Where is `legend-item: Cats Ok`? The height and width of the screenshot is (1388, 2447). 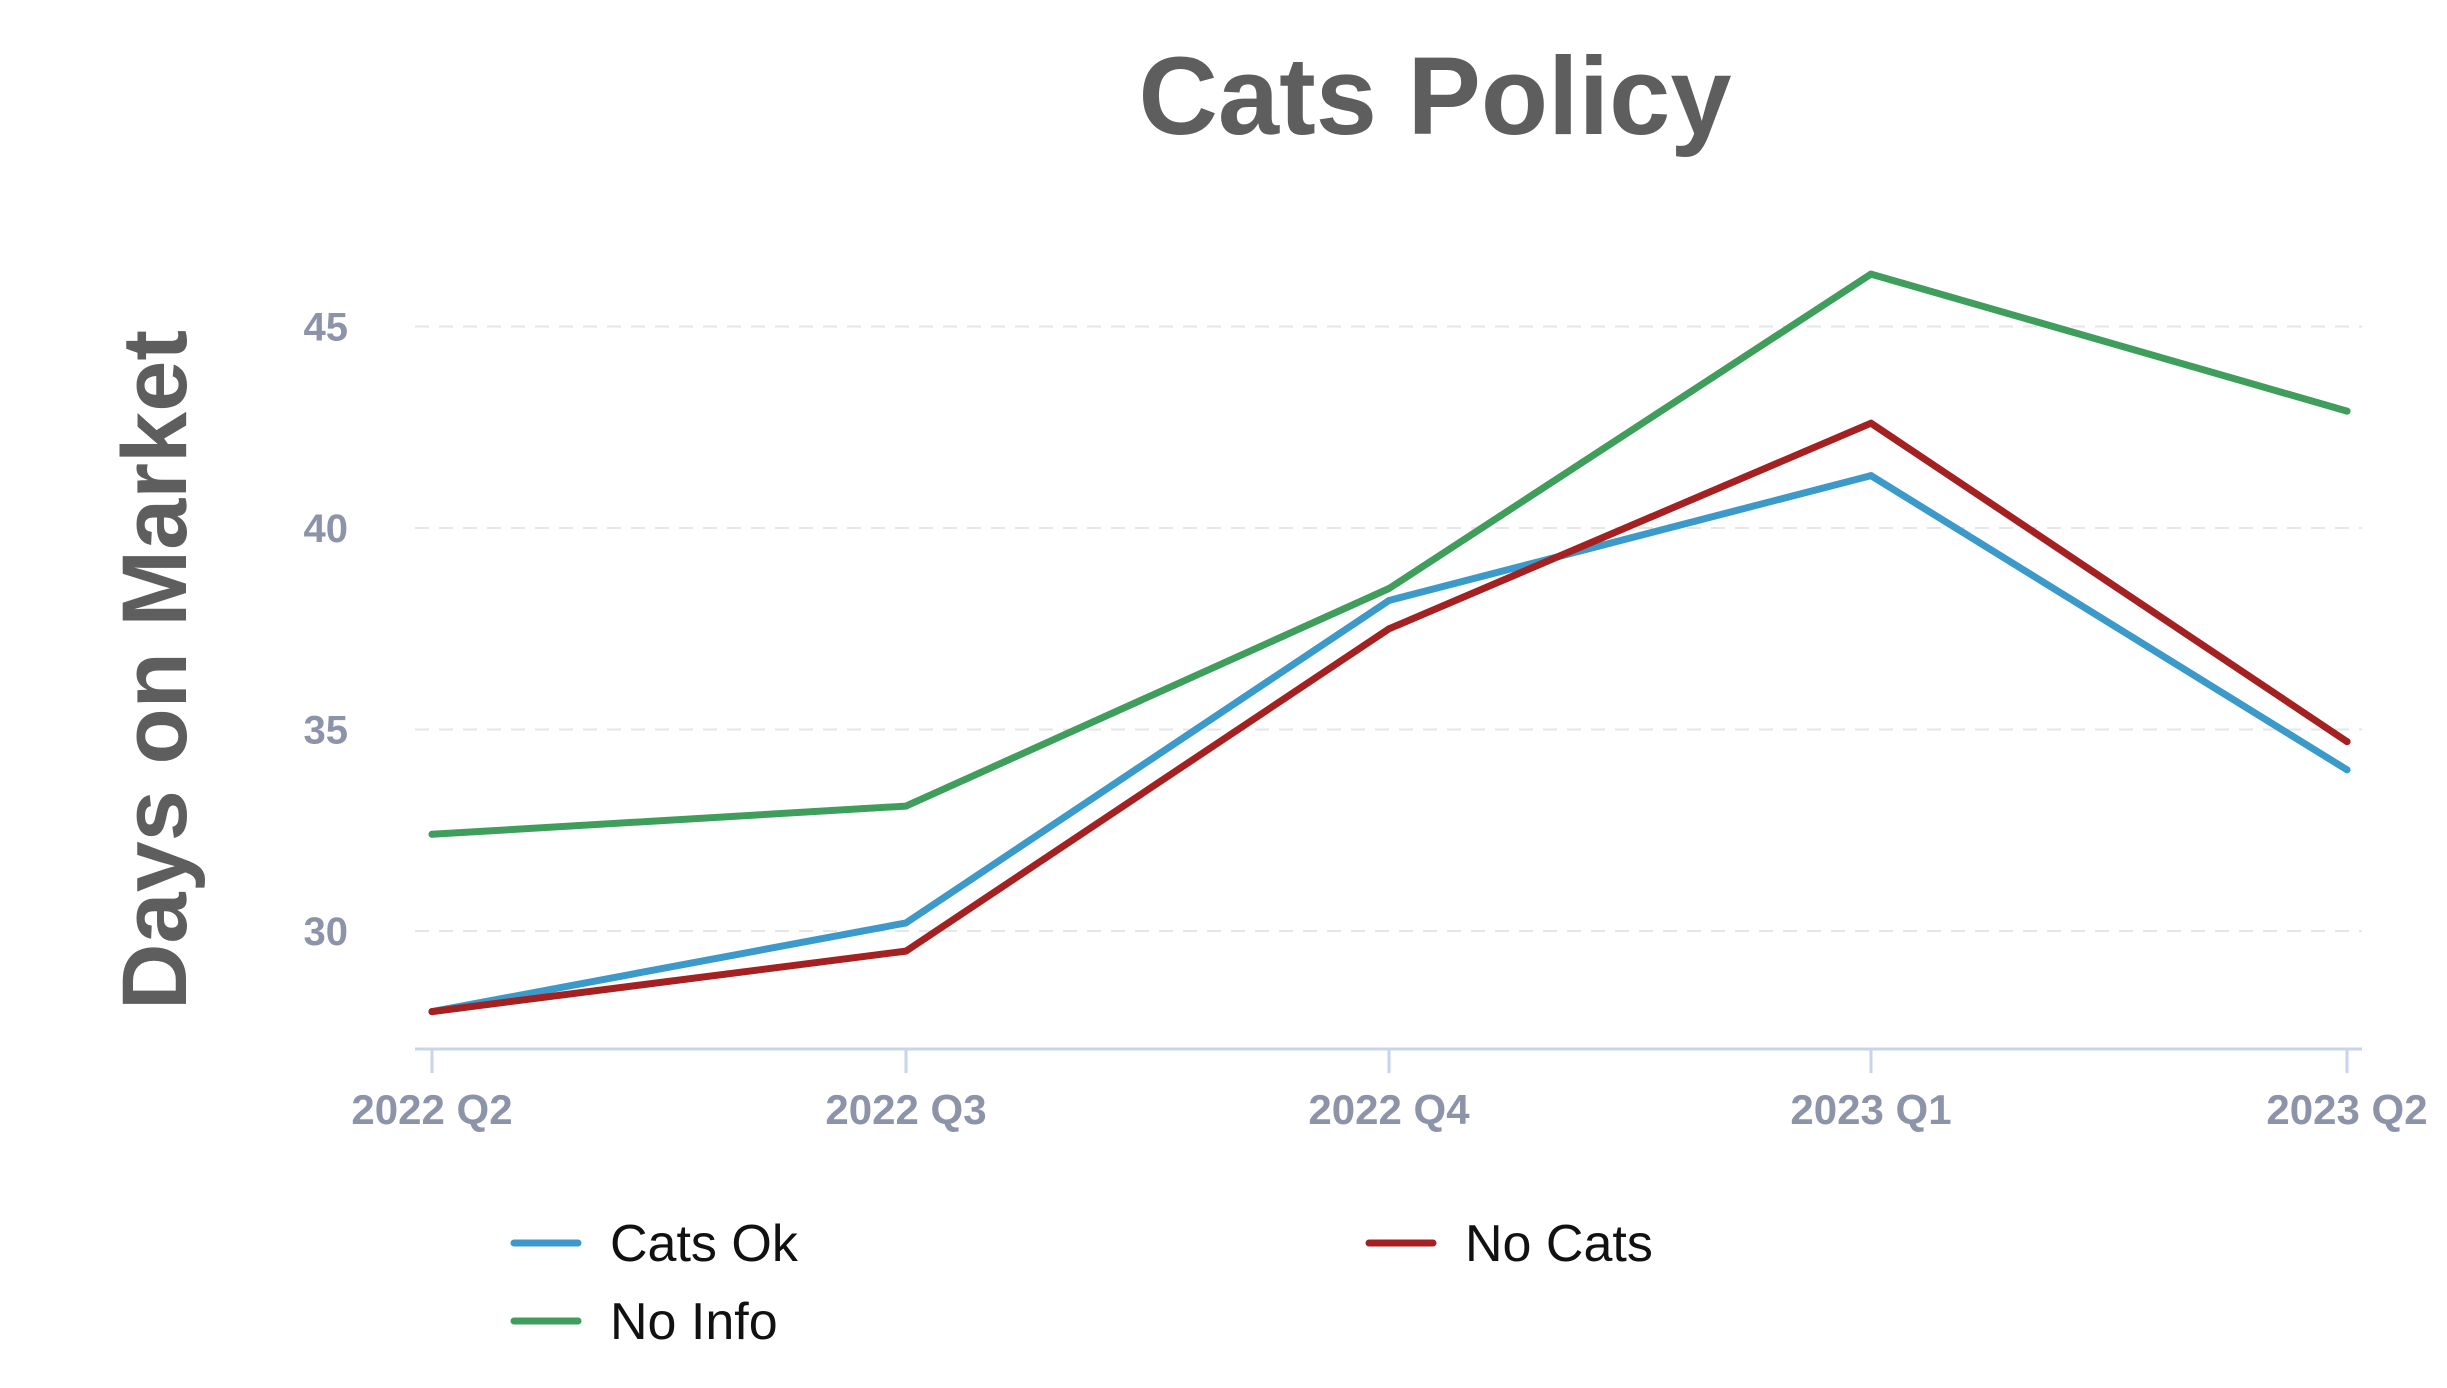 legend-item: Cats Ok is located at coordinates (654, 1244).